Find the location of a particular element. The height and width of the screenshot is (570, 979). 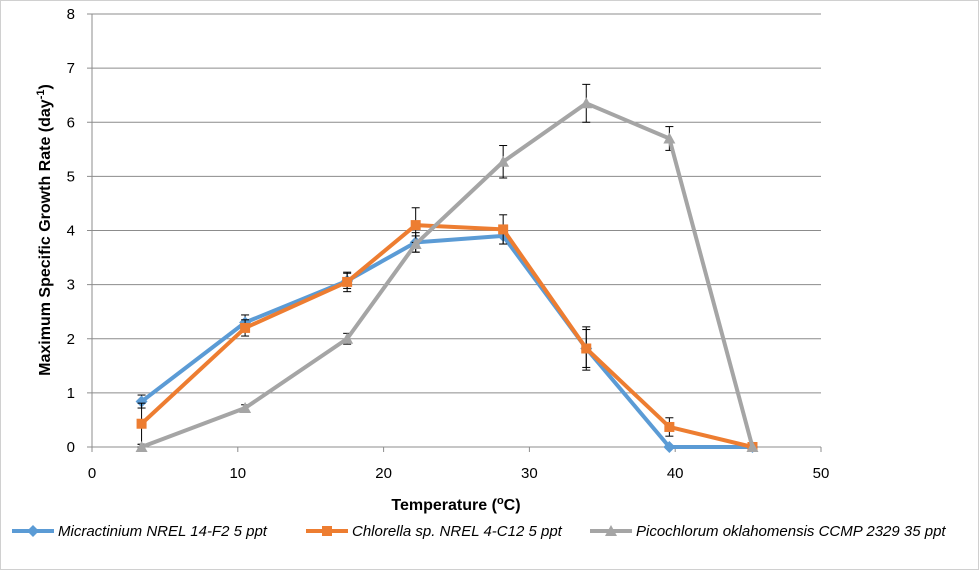

x-tick-label: 20 is located at coordinates (383, 473).